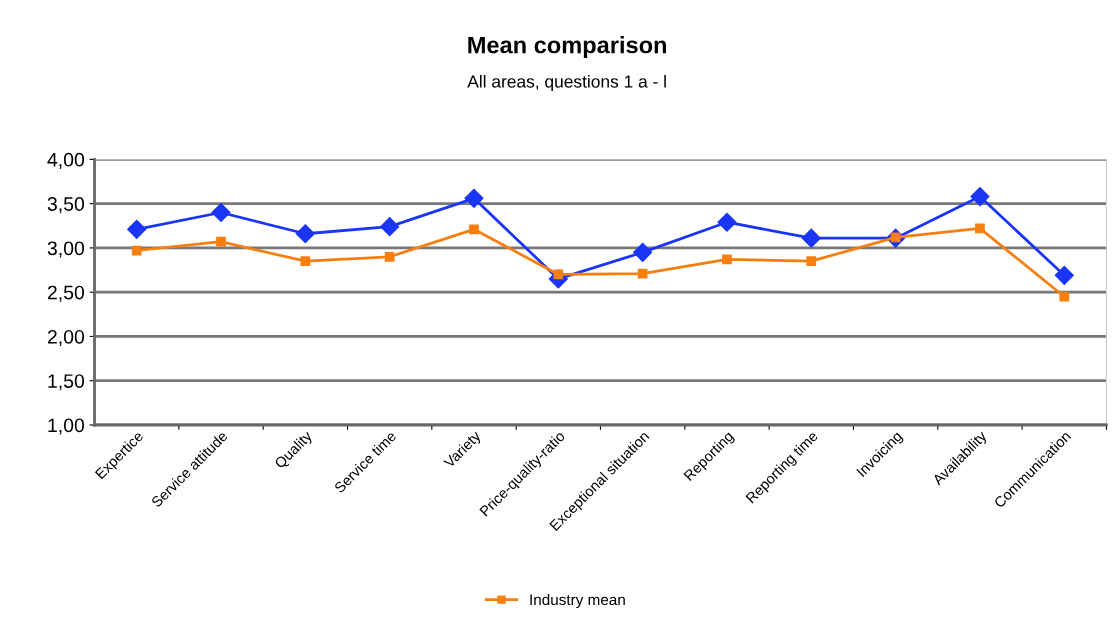 The width and height of the screenshot is (1112, 625). I want to click on y-tick-label: 1,50, so click(66, 382).